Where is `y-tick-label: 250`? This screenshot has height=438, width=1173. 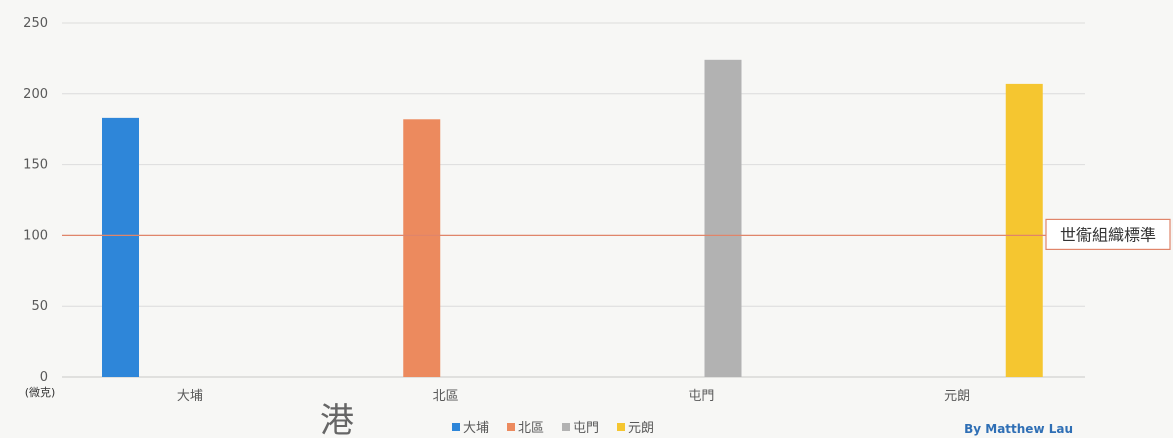 y-tick-label: 250 is located at coordinates (35, 23).